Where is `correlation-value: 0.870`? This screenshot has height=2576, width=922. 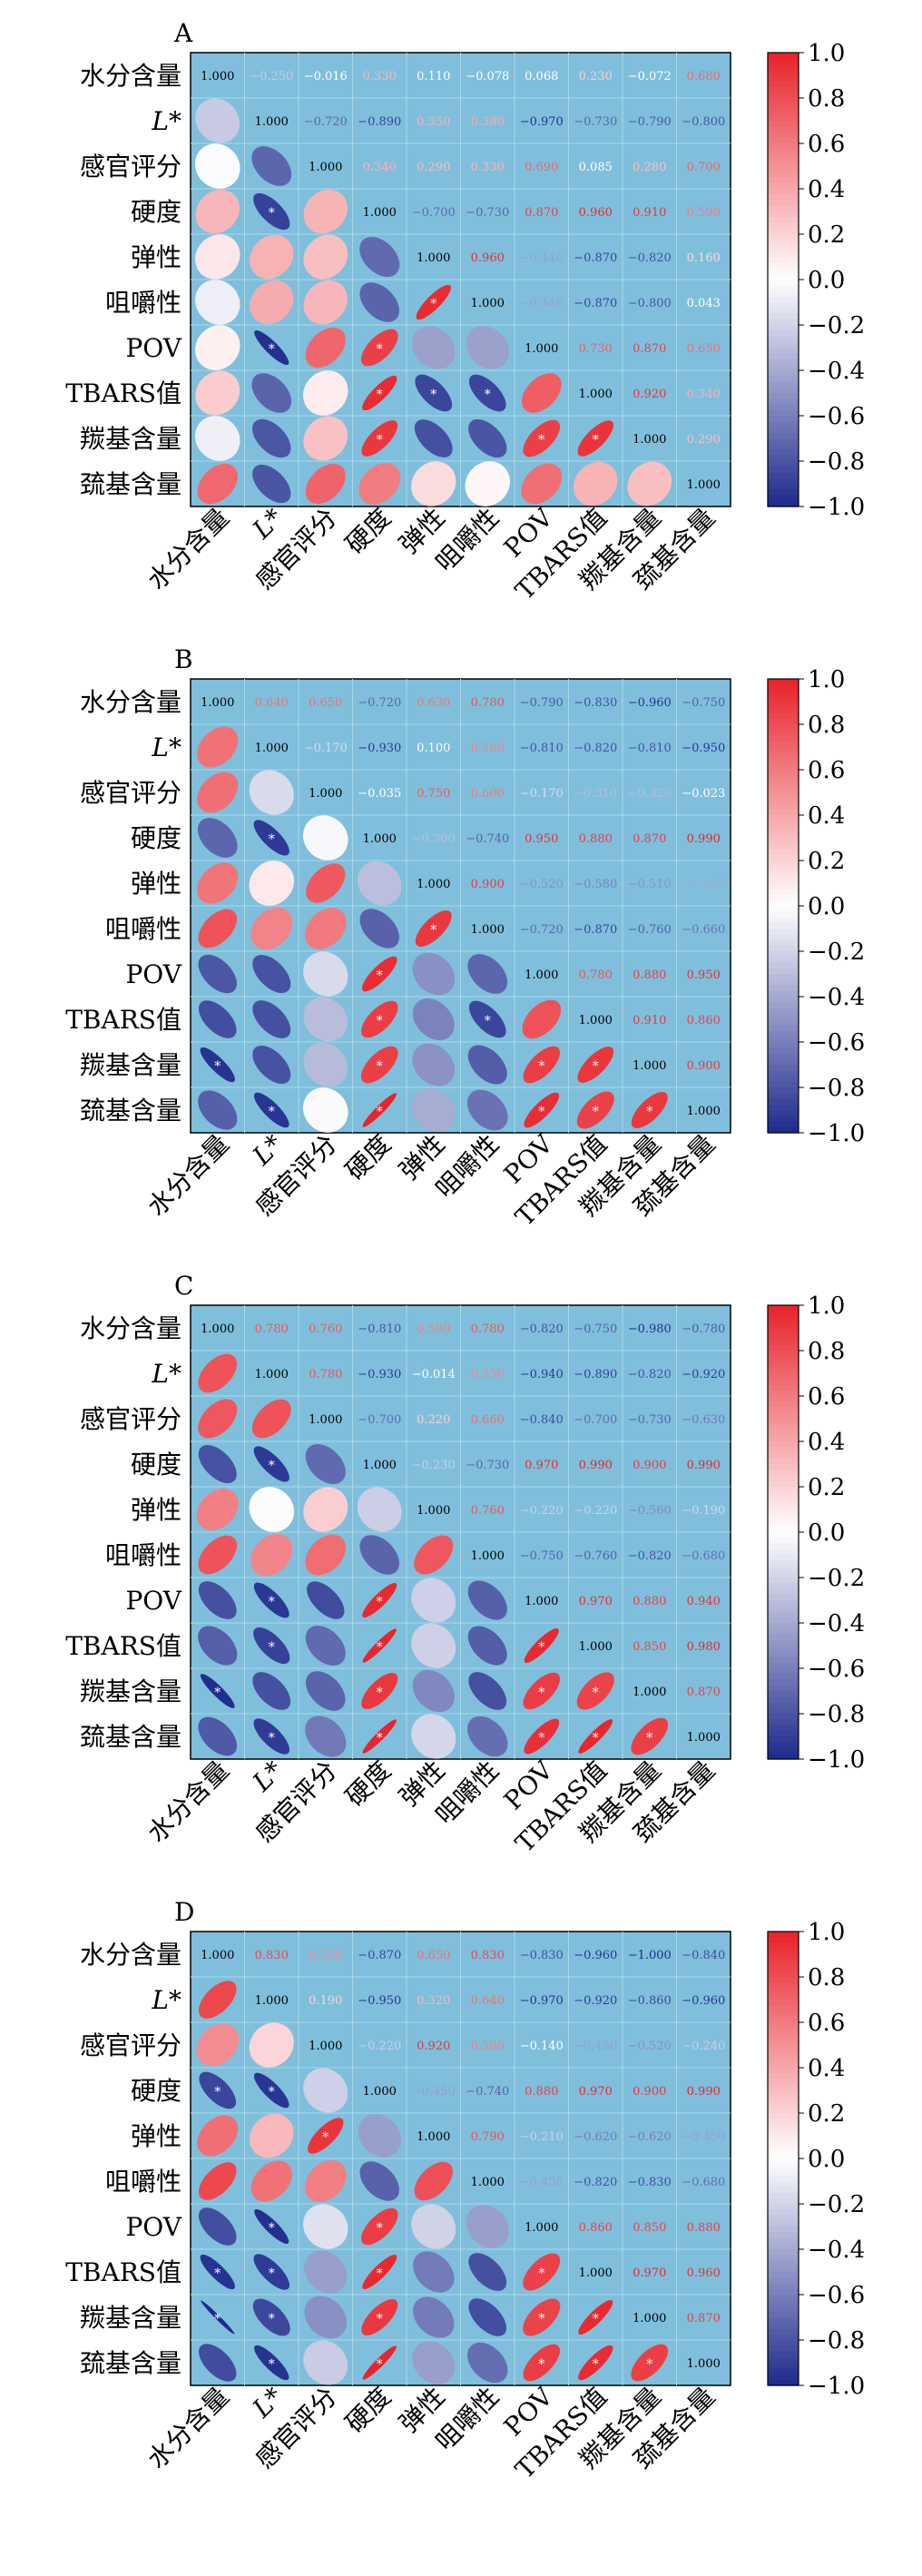
correlation-value: 0.870 is located at coordinates (649, 349).